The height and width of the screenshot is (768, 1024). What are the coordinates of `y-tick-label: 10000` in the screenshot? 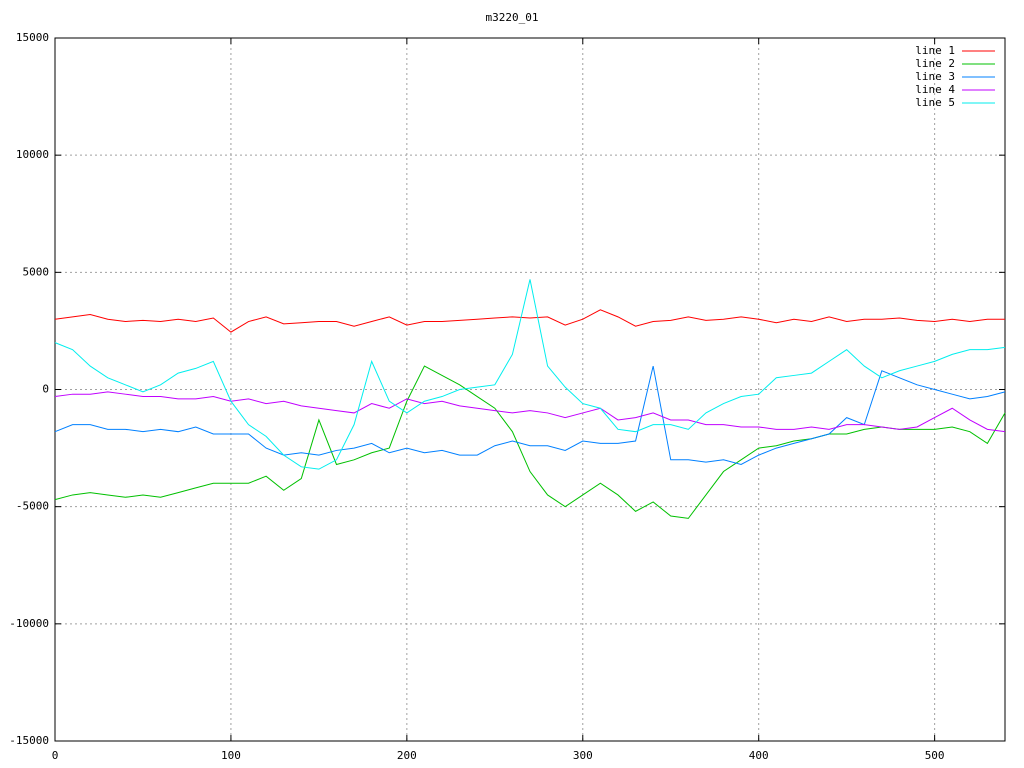 It's located at (32, 154).